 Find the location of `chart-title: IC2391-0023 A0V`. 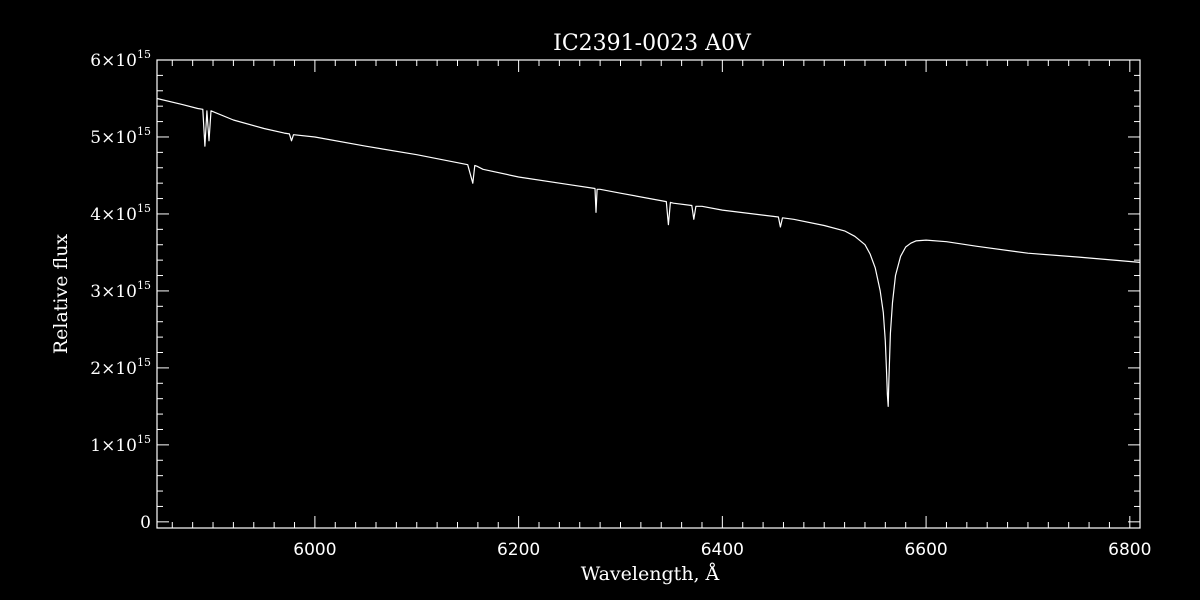

chart-title: IC2391-0023 A0V is located at coordinates (652, 43).